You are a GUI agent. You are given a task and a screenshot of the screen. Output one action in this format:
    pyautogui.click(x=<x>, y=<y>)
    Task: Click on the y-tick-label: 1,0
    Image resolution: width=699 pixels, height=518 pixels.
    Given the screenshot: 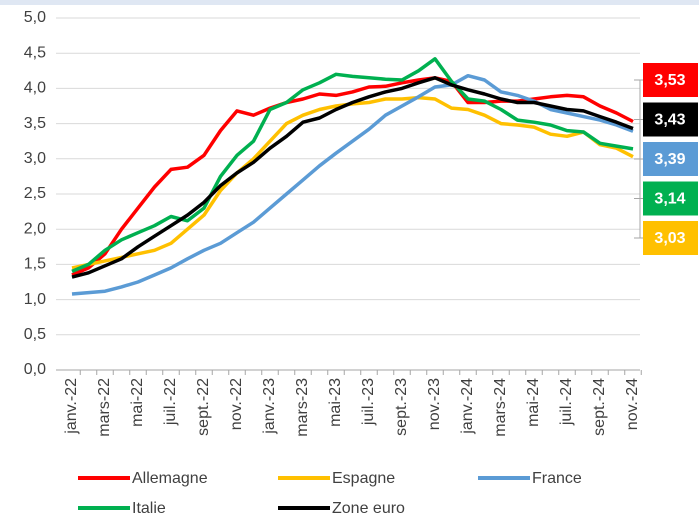 What is the action you would take?
    pyautogui.click(x=35, y=299)
    